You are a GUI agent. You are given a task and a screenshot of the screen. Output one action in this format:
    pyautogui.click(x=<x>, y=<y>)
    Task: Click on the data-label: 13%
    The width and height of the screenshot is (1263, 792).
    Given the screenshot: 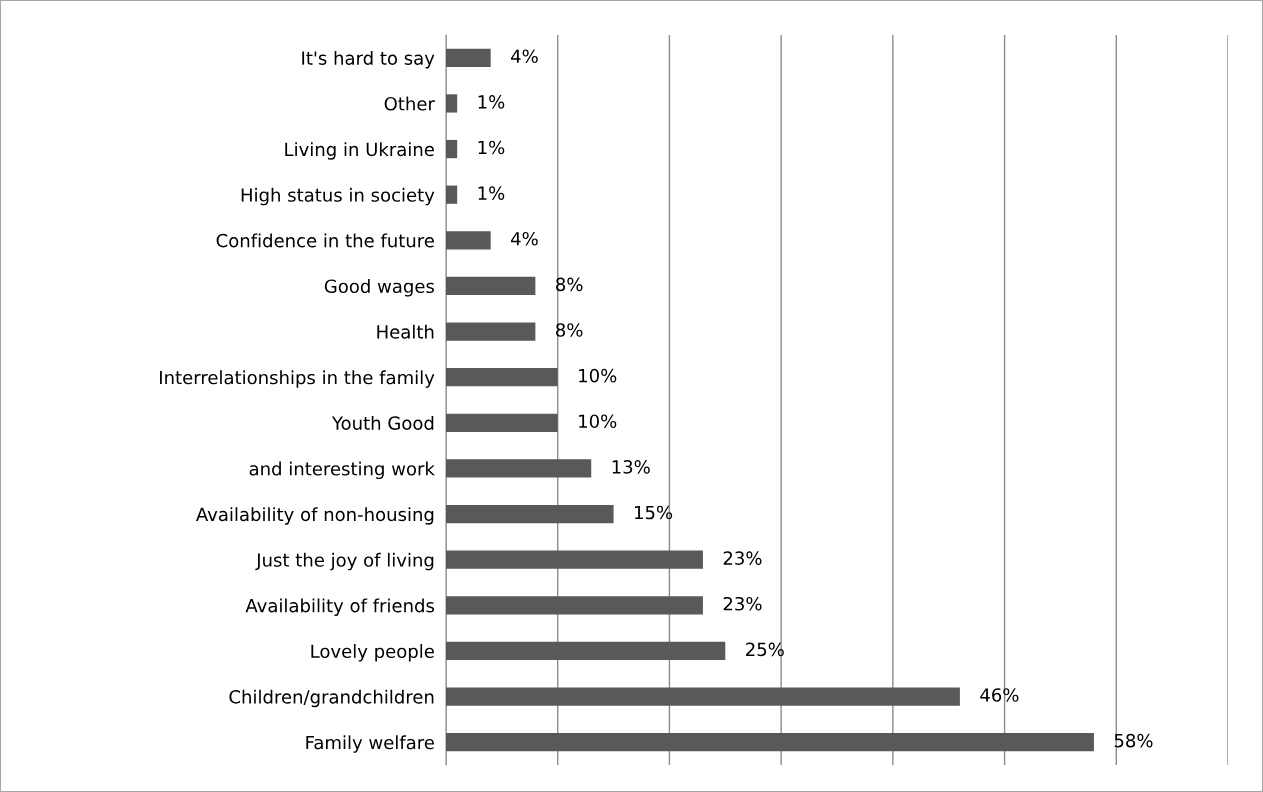 What is the action you would take?
    pyautogui.click(x=631, y=467)
    